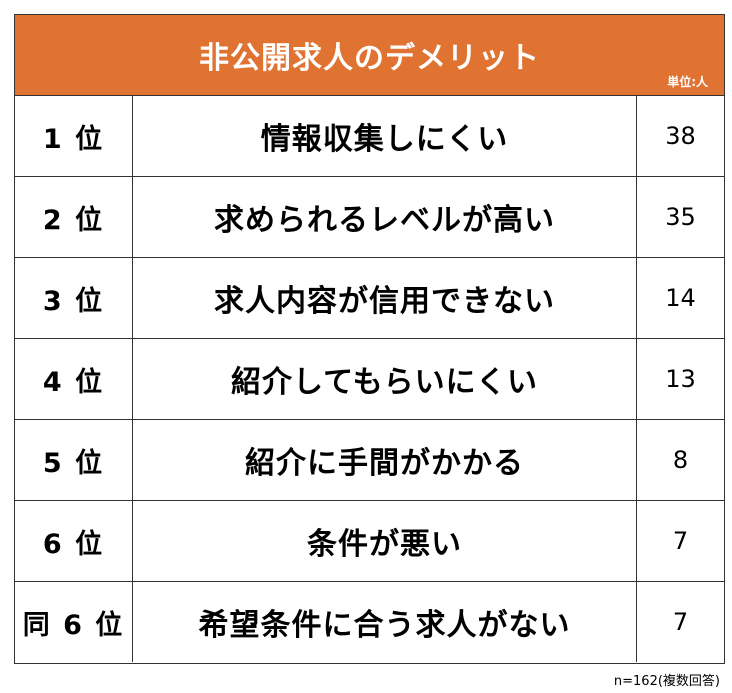 This screenshot has width=732, height=693. What do you see at coordinates (74, 217) in the screenshot?
I see `rank-cell: 2 位` at bounding box center [74, 217].